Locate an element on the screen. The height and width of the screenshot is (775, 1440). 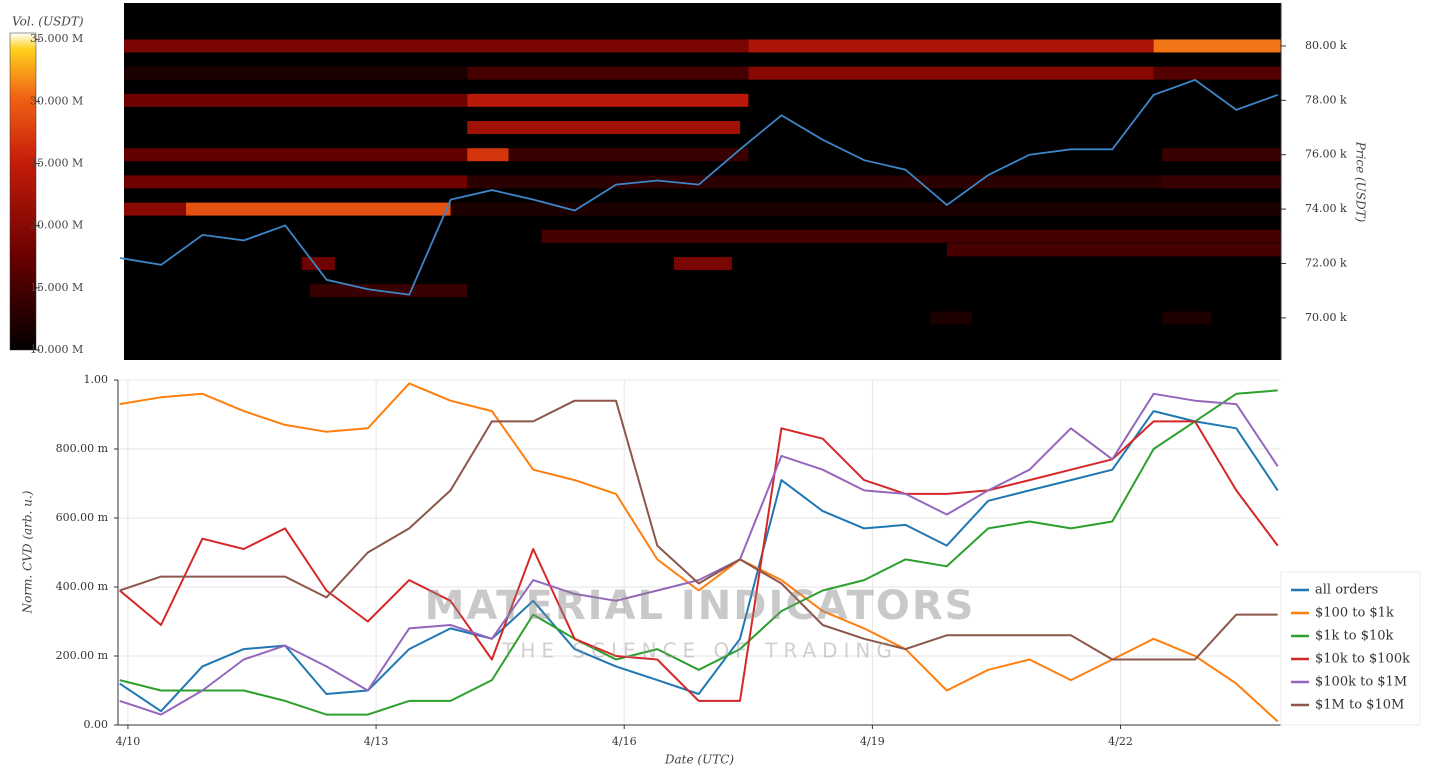
legend-label: $1k to $10k is located at coordinates (1354, 636).